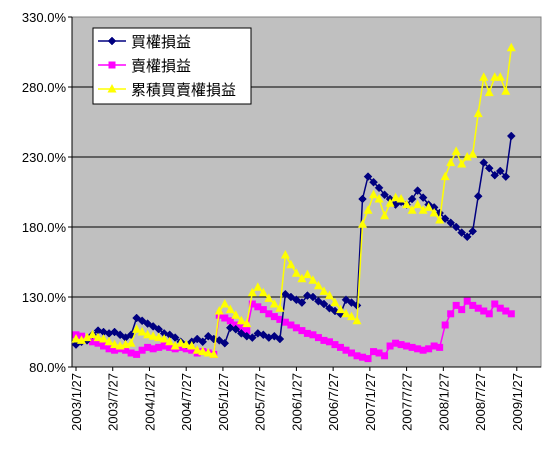 The image size is (549, 454). Describe the element at coordinates (517, 402) in the screenshot. I see `x-tick-label: 2009/1/27` at that location.